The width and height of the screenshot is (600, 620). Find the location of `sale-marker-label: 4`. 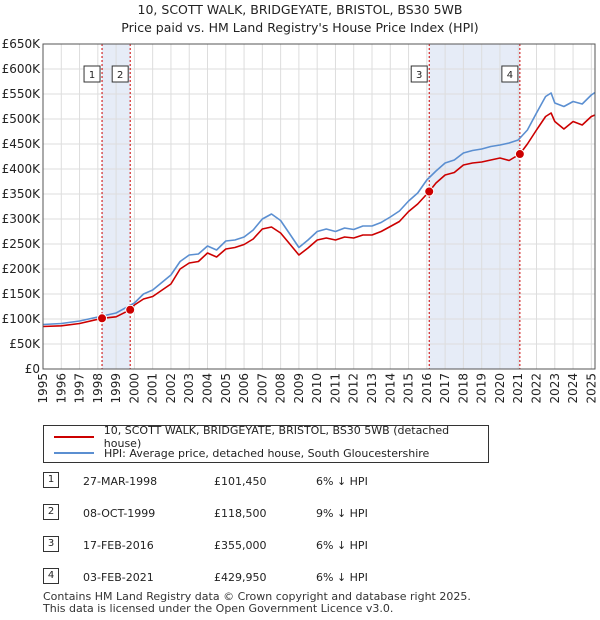

sale-marker-label: 4 is located at coordinates (510, 75).